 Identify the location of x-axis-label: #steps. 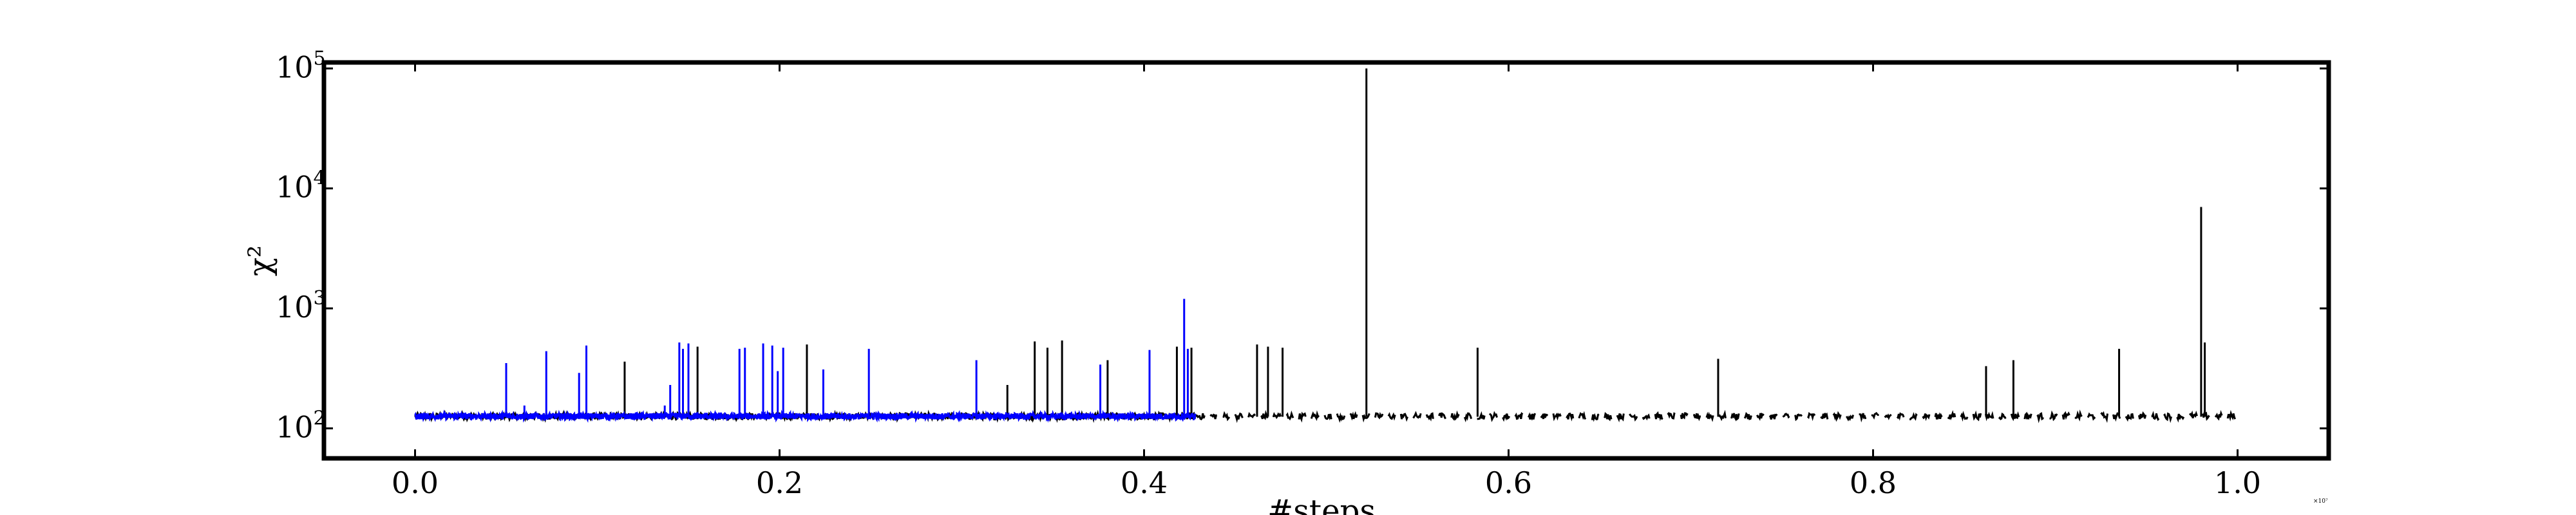
(1321, 504).